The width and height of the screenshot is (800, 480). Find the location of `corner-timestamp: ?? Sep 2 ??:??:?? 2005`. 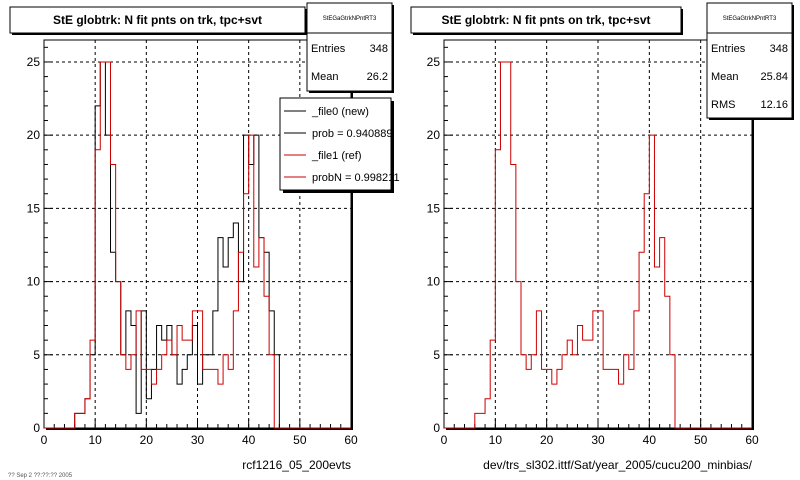

corner-timestamp: ?? Sep 2 ??:??:?? 2005 is located at coordinates (40, 476).